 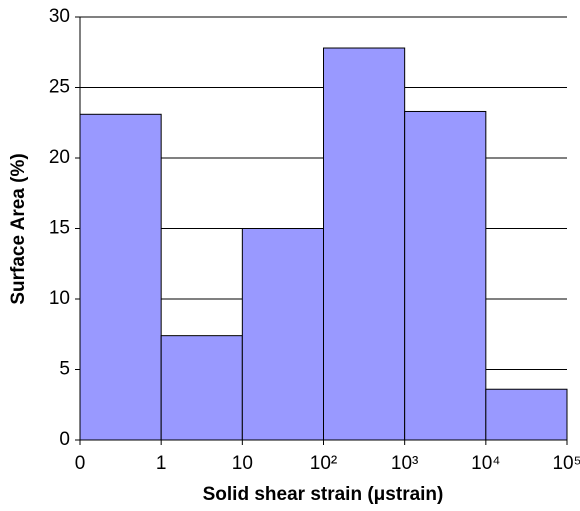 What do you see at coordinates (59, 157) in the screenshot?
I see `y-tick-label: 20` at bounding box center [59, 157].